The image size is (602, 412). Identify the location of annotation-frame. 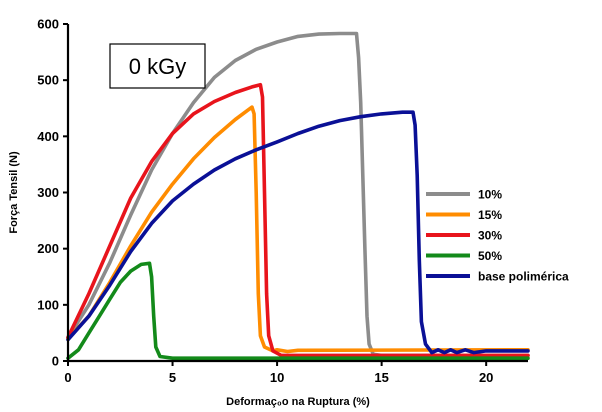
(157, 66).